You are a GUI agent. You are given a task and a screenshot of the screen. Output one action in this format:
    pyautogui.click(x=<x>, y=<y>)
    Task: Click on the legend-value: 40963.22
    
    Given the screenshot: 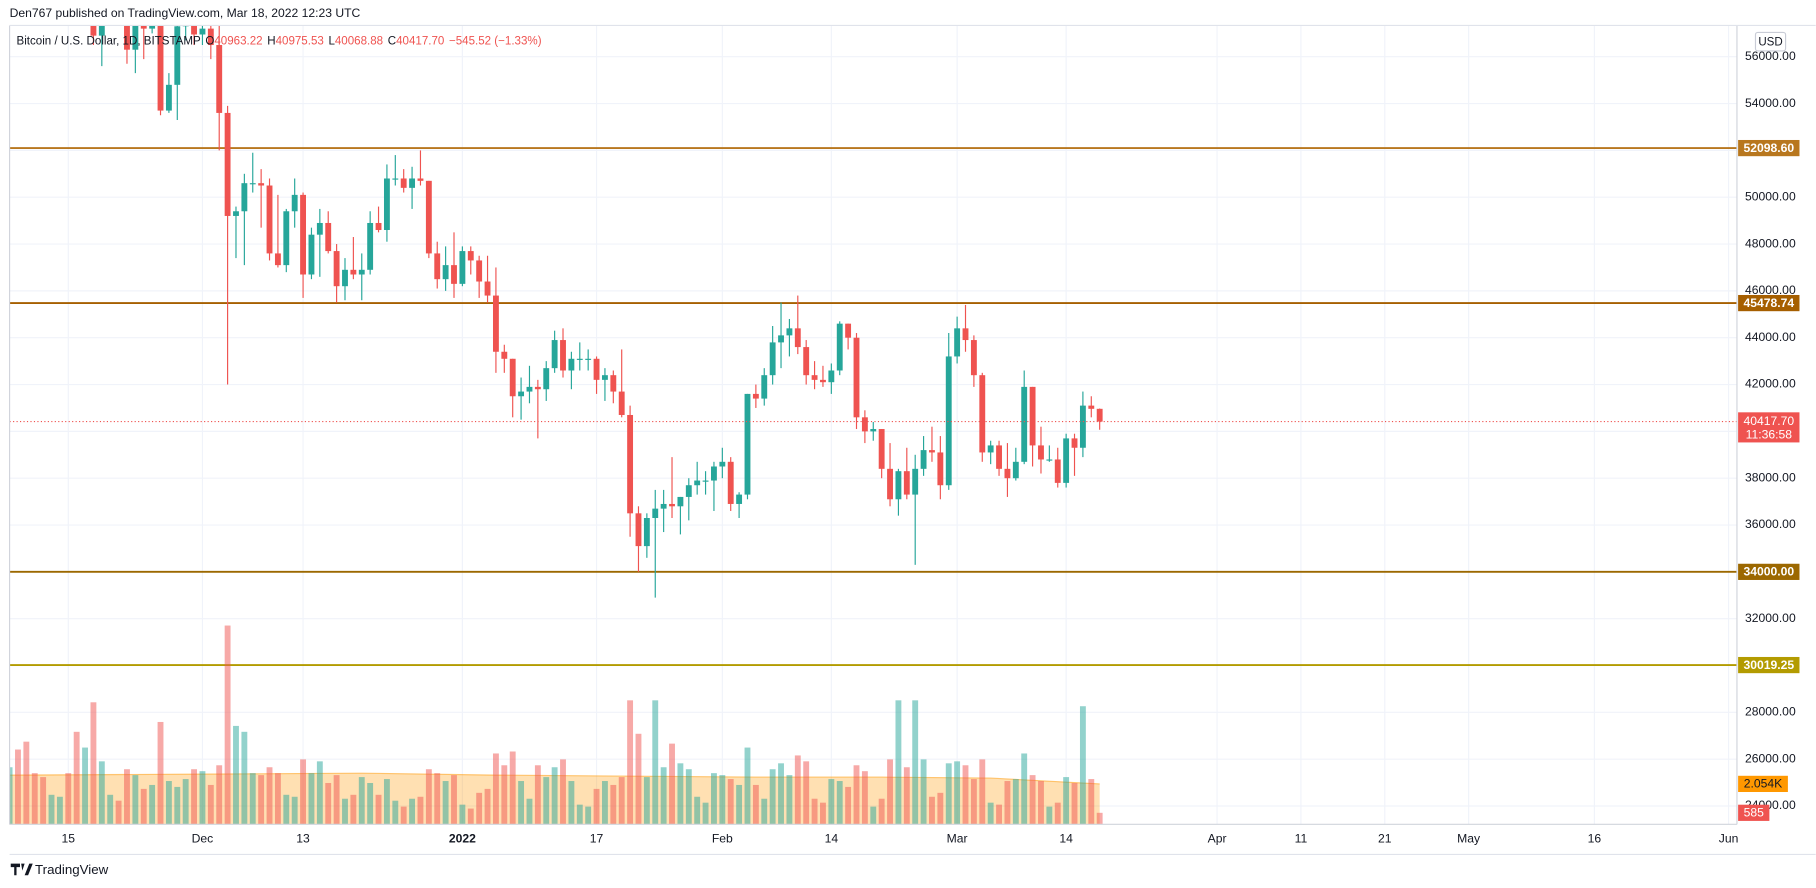 What is the action you would take?
    pyautogui.click(x=238, y=42)
    